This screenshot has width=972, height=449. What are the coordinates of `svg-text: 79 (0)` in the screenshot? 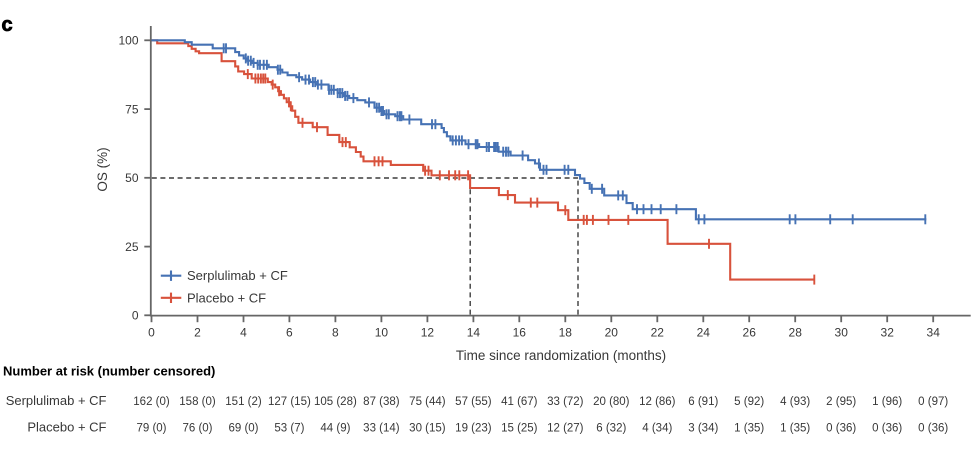 It's located at (151, 429).